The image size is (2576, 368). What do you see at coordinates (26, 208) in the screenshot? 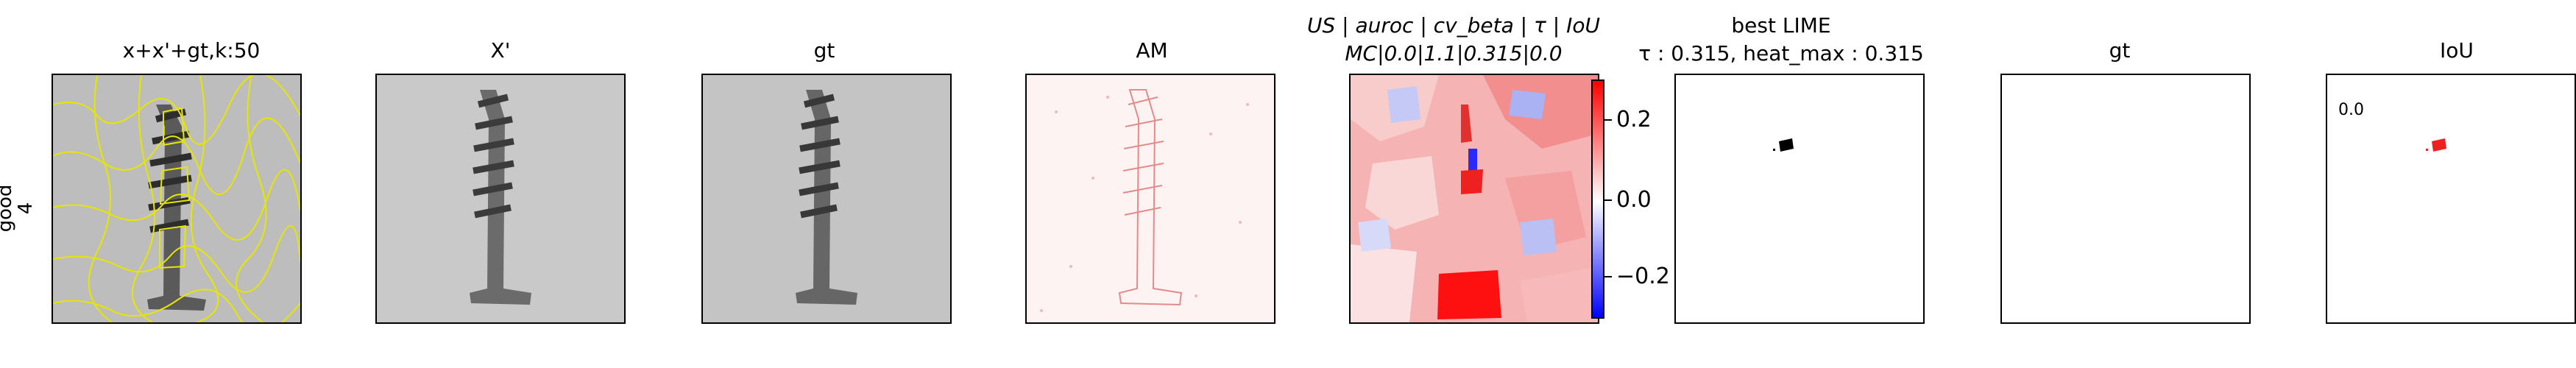
I see `row-label-index: 4` at bounding box center [26, 208].